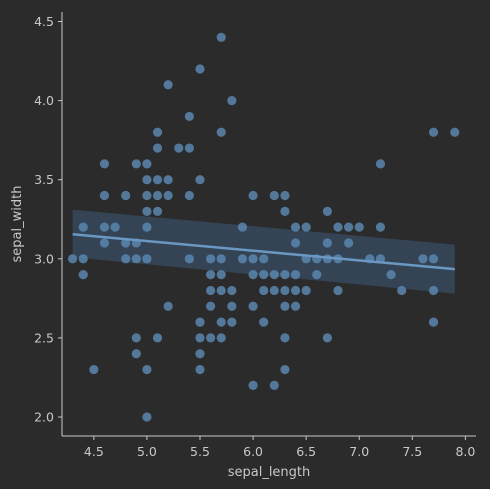 The image size is (490, 489). Describe the element at coordinates (44, 337) in the screenshot. I see `y-tick-label: 2.5` at that location.